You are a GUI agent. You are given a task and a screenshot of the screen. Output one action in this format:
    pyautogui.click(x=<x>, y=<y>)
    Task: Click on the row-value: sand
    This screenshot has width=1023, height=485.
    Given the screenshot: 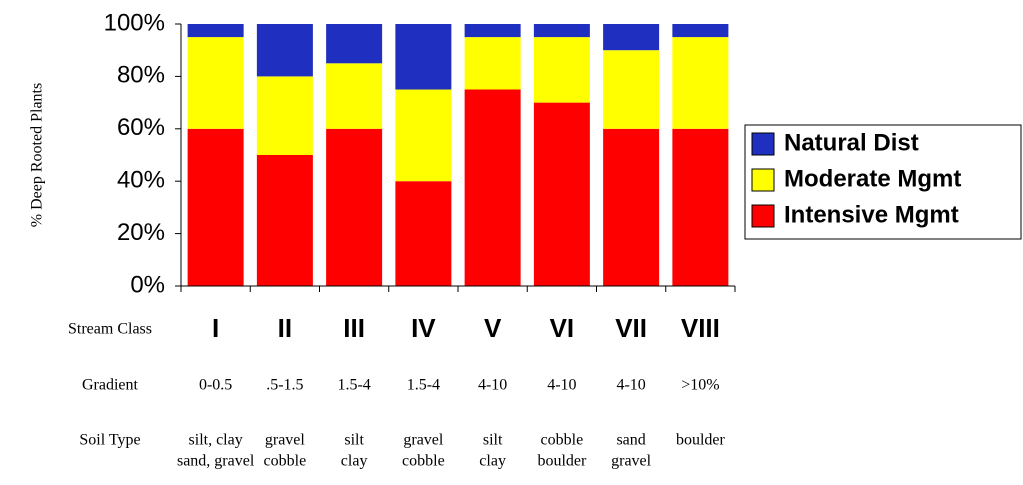 What is the action you would take?
    pyautogui.click(x=630, y=440)
    